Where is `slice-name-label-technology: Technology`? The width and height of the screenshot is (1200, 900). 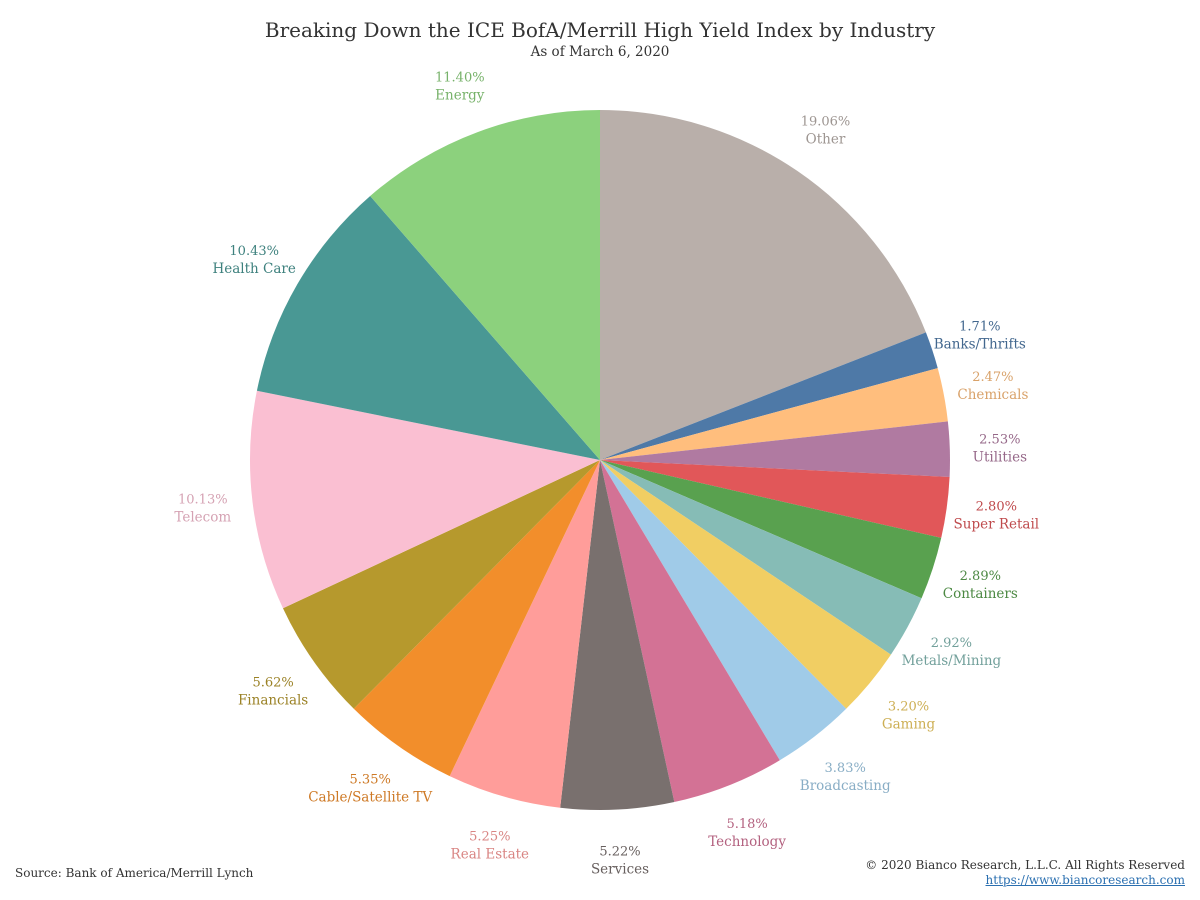
slice-name-label-technology: Technology is located at coordinates (747, 842).